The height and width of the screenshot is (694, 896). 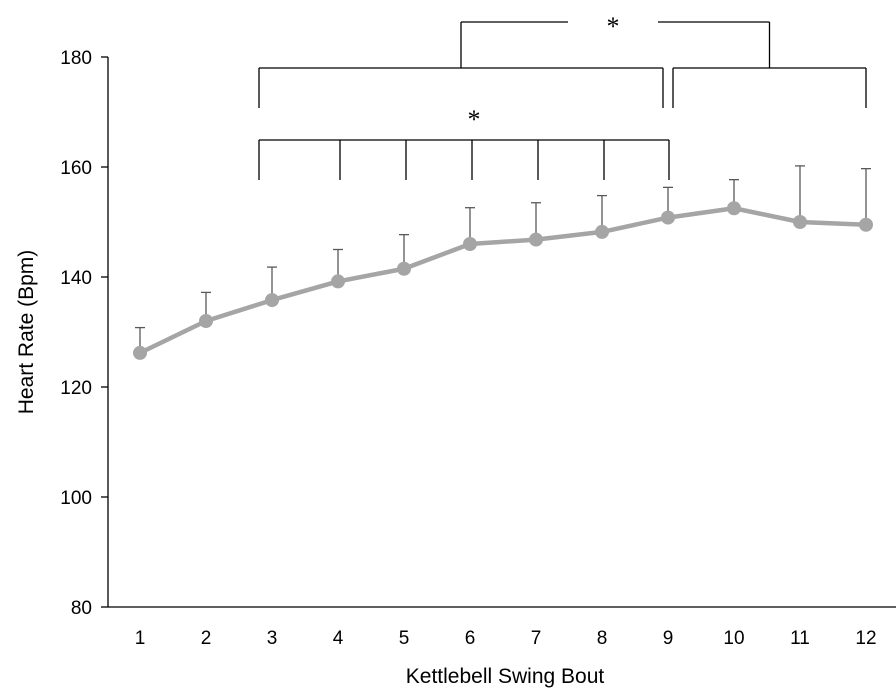 I want to click on x-tick-label: 11, so click(x=800, y=638).